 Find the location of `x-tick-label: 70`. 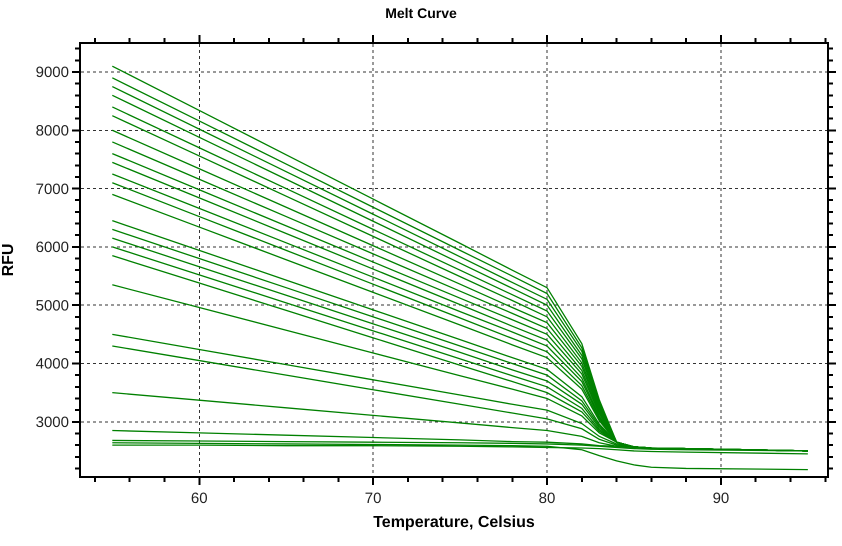

x-tick-label: 70 is located at coordinates (373, 498).